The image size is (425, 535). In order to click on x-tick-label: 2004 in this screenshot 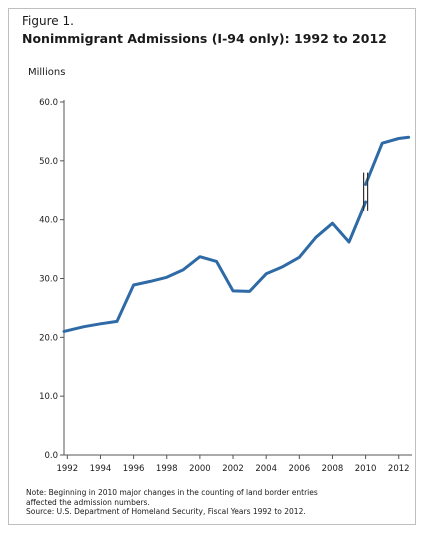, I will do `click(266, 469)`.